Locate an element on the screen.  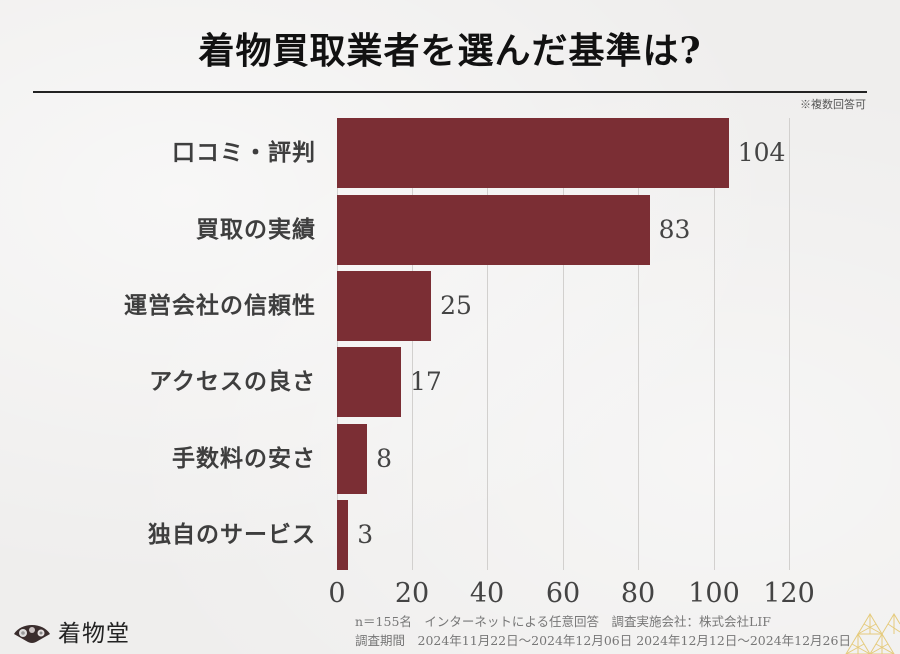
value-label: 83 is located at coordinates (674, 229).